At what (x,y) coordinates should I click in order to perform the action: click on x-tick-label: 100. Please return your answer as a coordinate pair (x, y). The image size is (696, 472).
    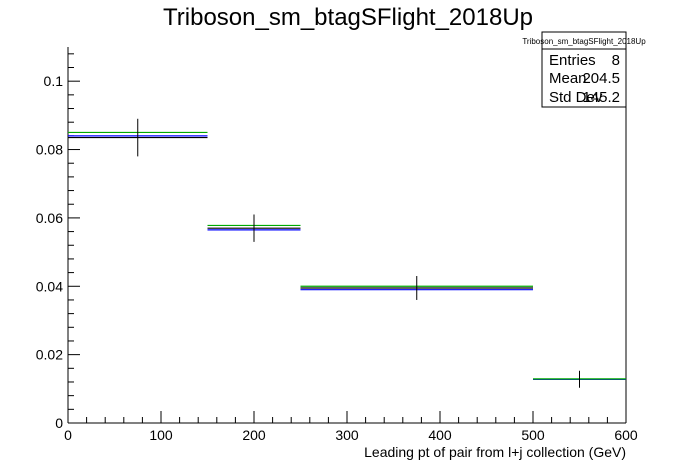
    Looking at the image, I should click on (161, 435).